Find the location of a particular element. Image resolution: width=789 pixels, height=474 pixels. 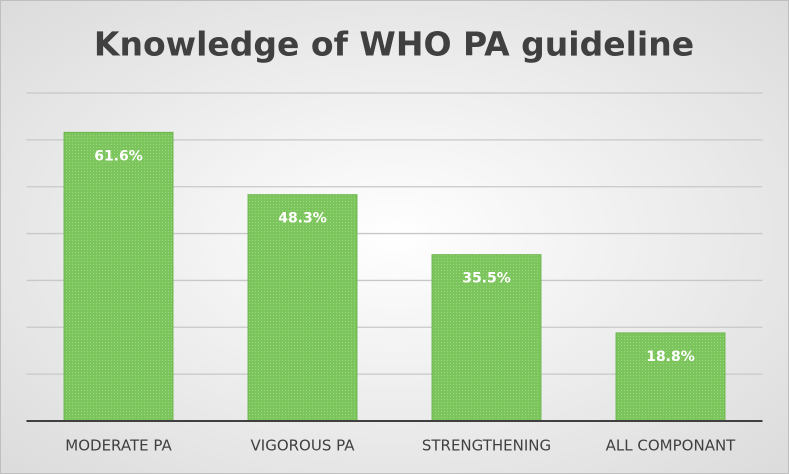

value-label: 61.6% is located at coordinates (118, 156).